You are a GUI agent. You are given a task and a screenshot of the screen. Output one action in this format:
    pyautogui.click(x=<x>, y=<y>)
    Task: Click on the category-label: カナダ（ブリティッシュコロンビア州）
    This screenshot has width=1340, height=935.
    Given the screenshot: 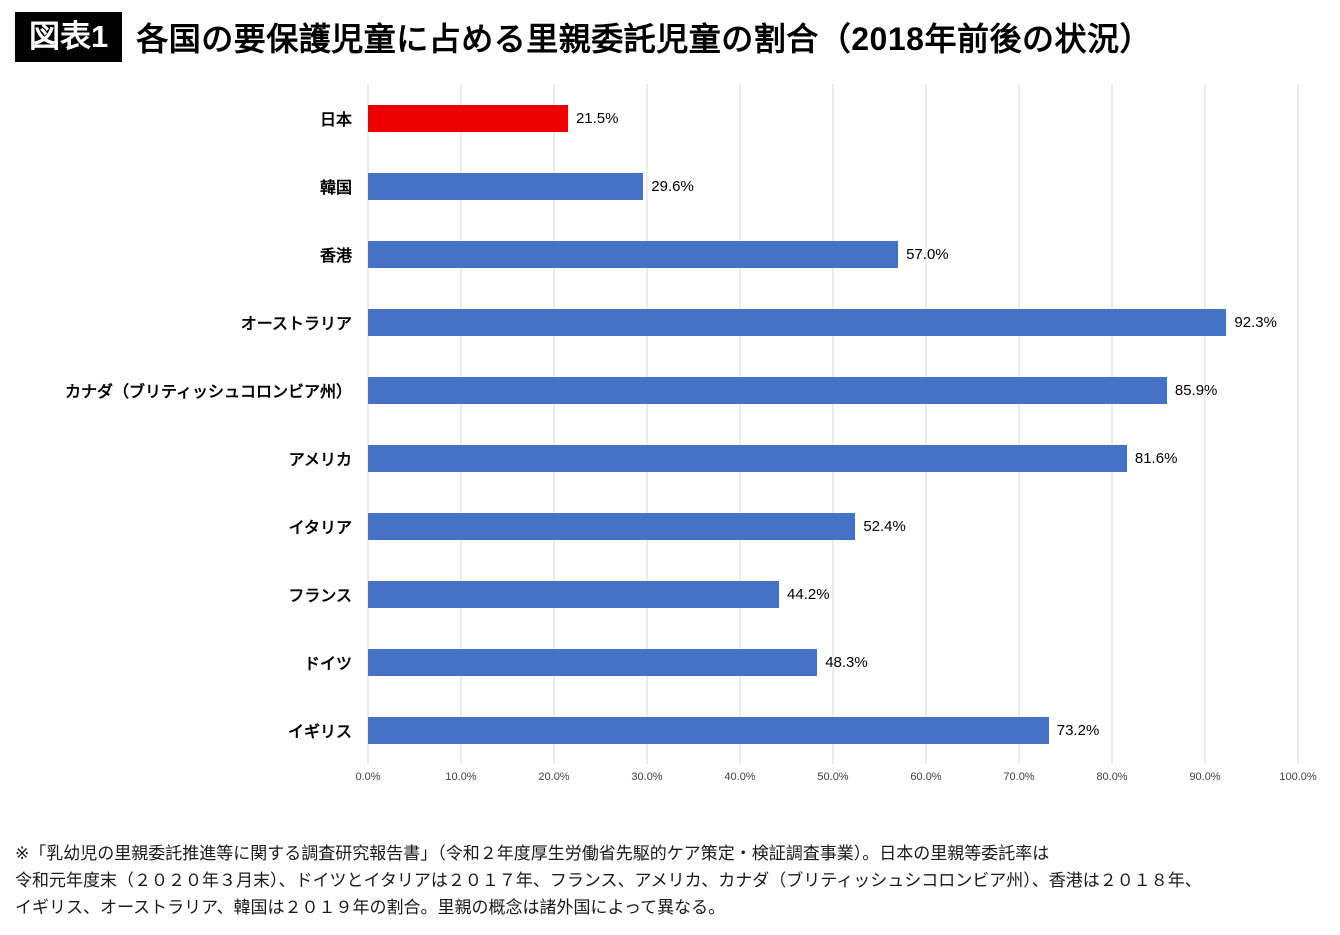 What is the action you would take?
    pyautogui.click(x=208, y=392)
    